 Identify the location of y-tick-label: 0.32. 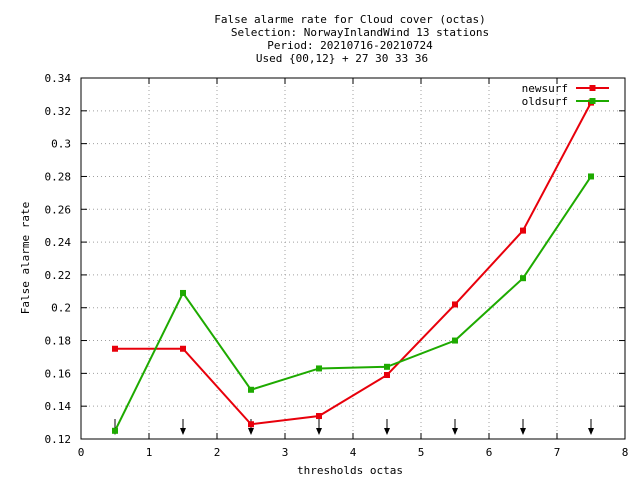
(58, 111).